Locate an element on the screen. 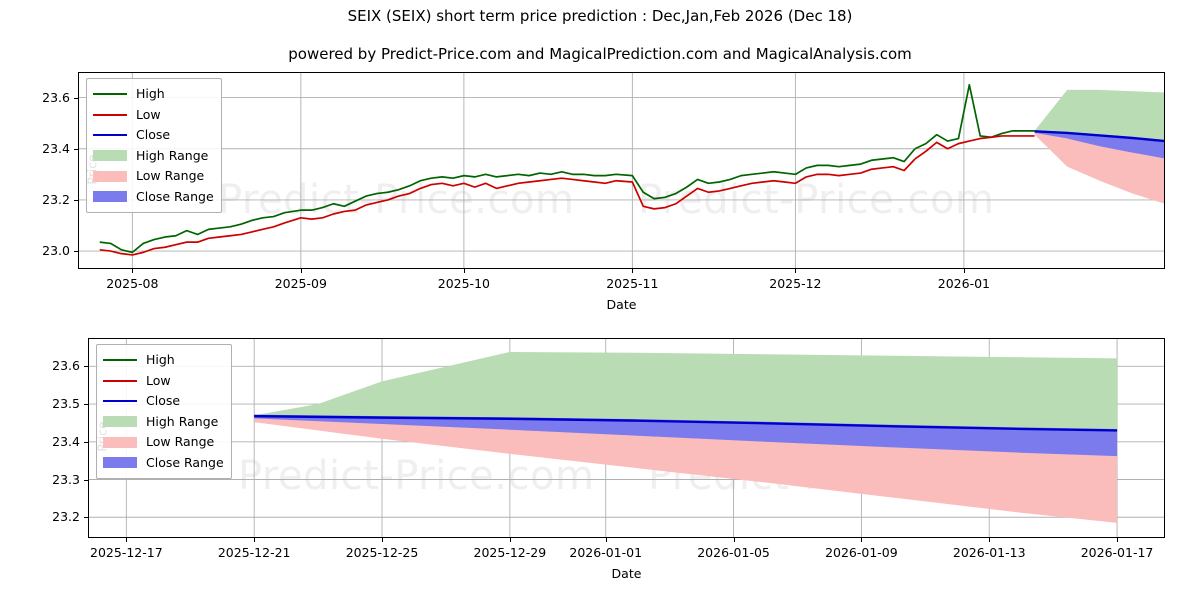  x-tick-label: 2025-12 is located at coordinates (795, 283).